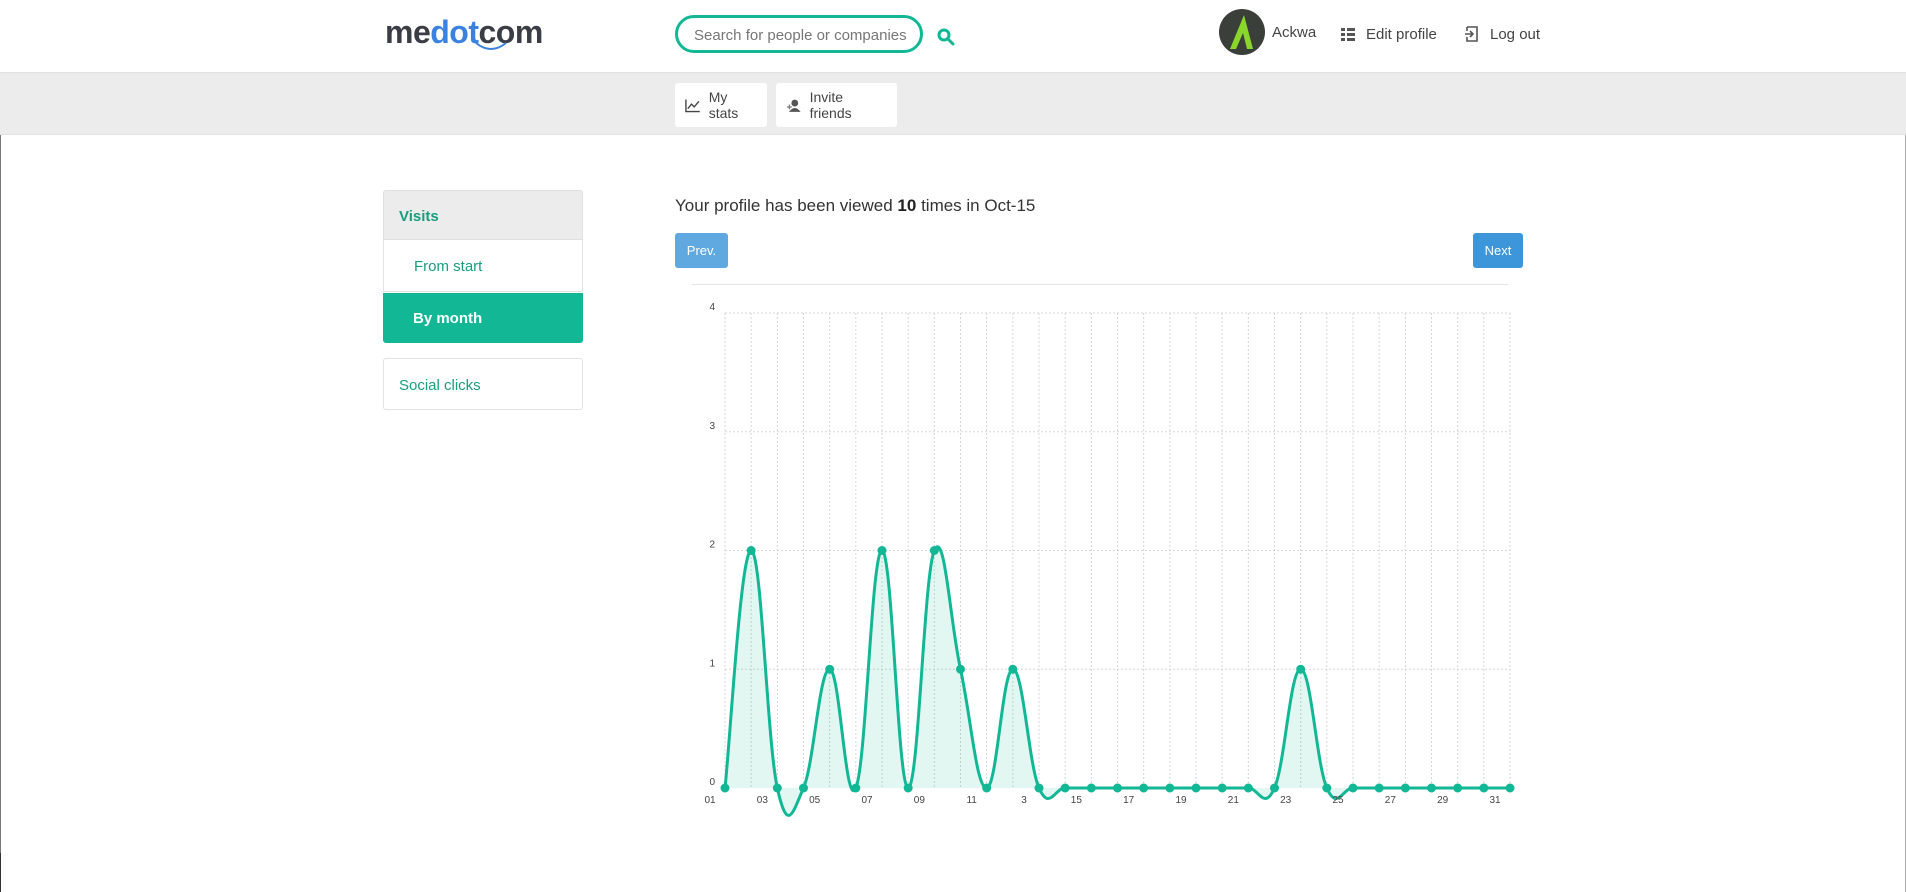 The height and width of the screenshot is (892, 1906). Describe the element at coordinates (712, 307) in the screenshot. I see `y-tick-label: 4` at that location.